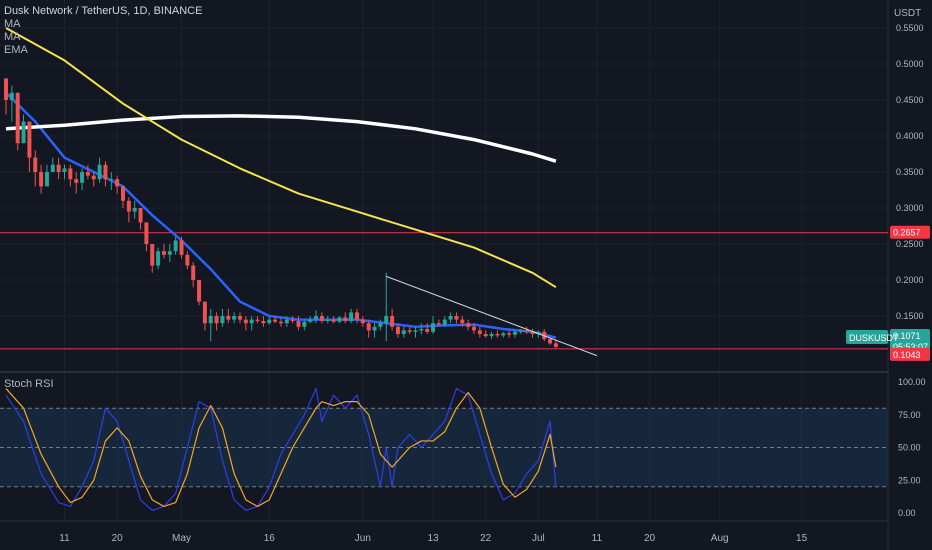 The height and width of the screenshot is (550, 932). What do you see at coordinates (867, 337) in the screenshot?
I see `symbol-tag-bg` at bounding box center [867, 337].